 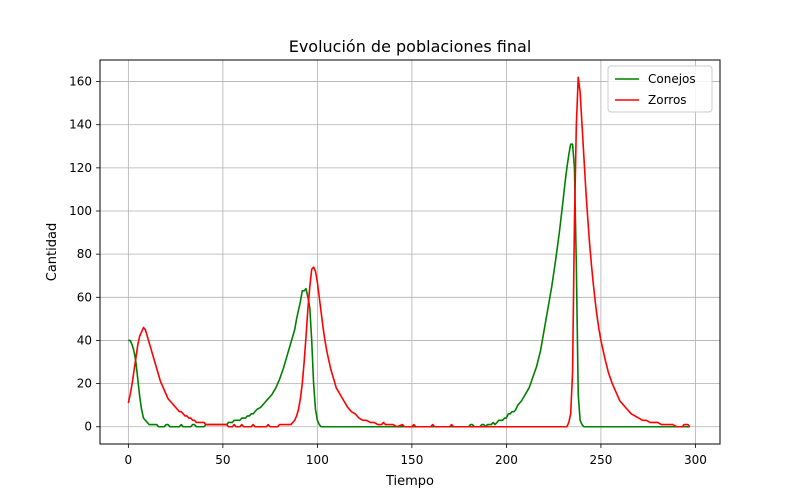 What do you see at coordinates (410, 46) in the screenshot?
I see `chart-title: Evolución de poblaciones final` at bounding box center [410, 46].